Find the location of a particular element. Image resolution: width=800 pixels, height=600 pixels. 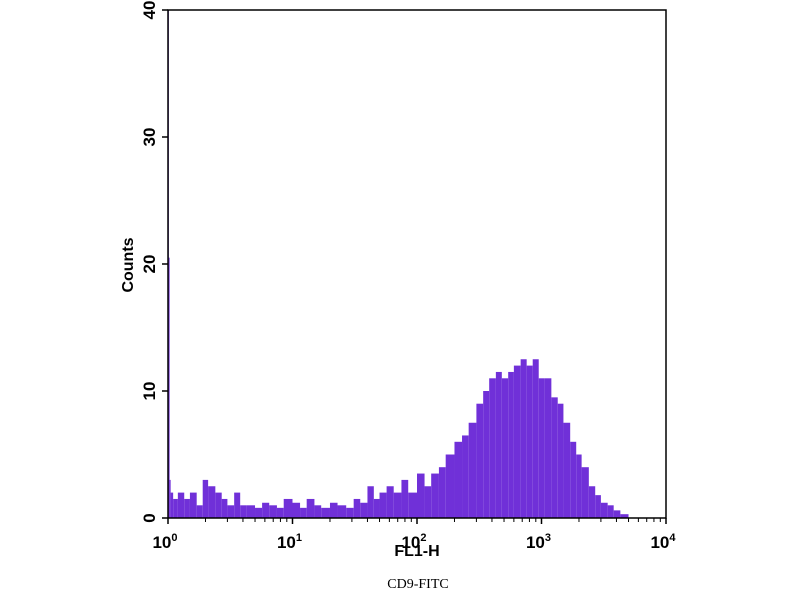

y-axis-label: Counts is located at coordinates (128, 264).